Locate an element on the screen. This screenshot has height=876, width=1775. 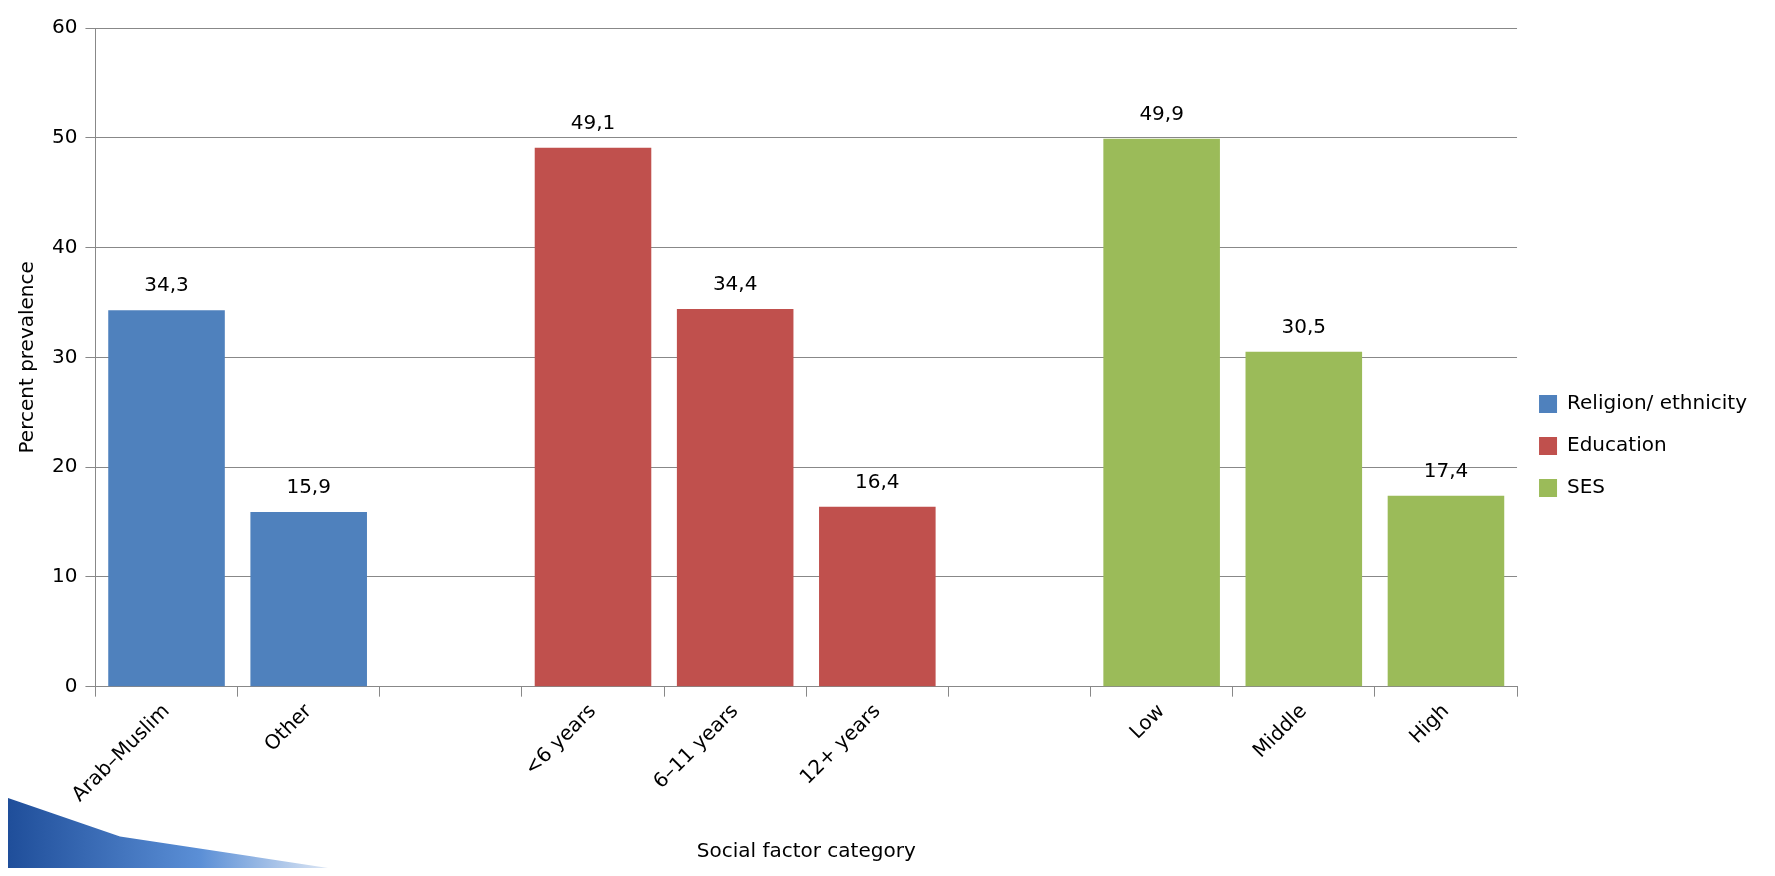
y-tick-label: 60 is located at coordinates (65, 26).